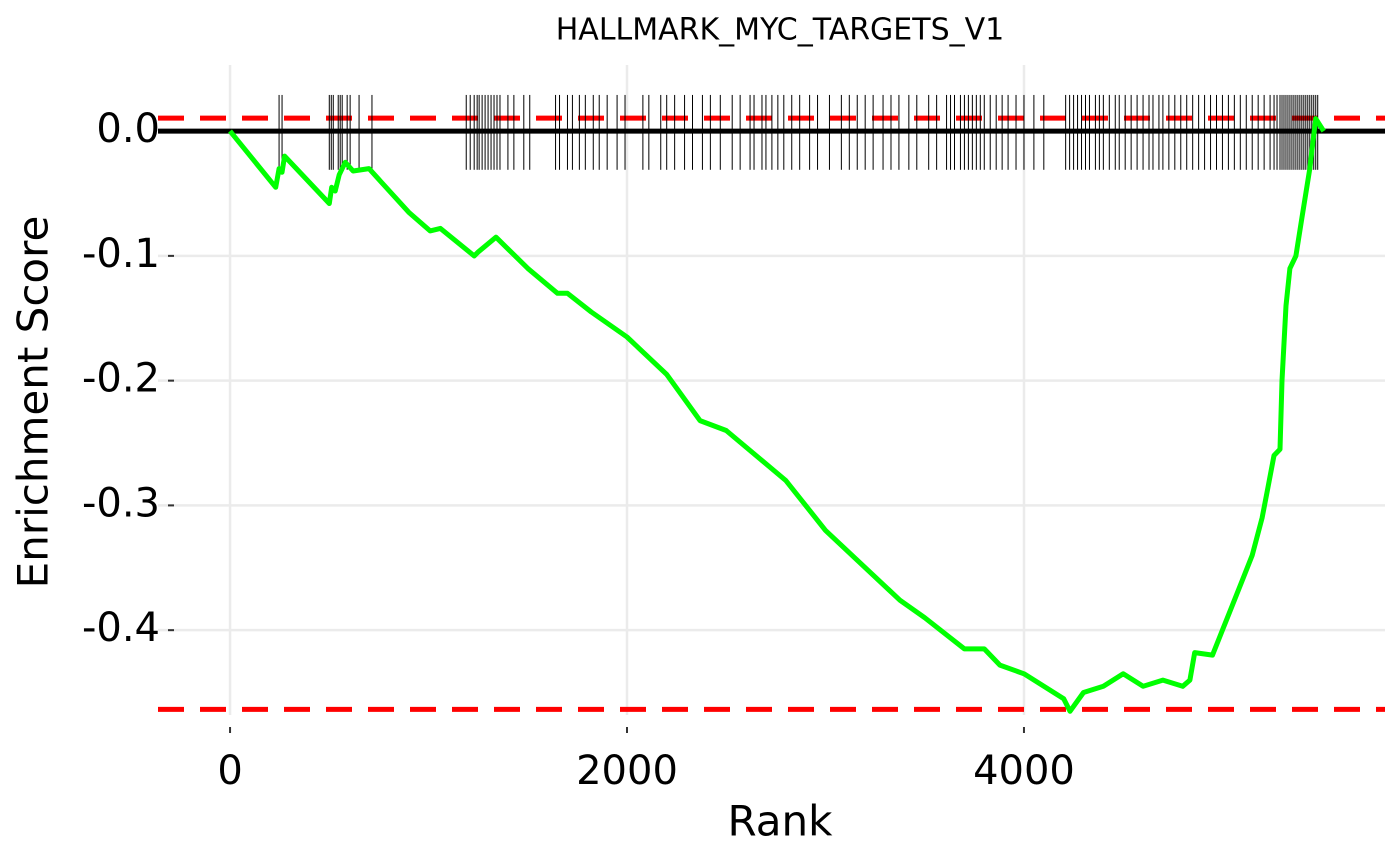 The height and width of the screenshot is (865, 1400). I want to click on y-axis-title: Enrichment Score, so click(33, 402).